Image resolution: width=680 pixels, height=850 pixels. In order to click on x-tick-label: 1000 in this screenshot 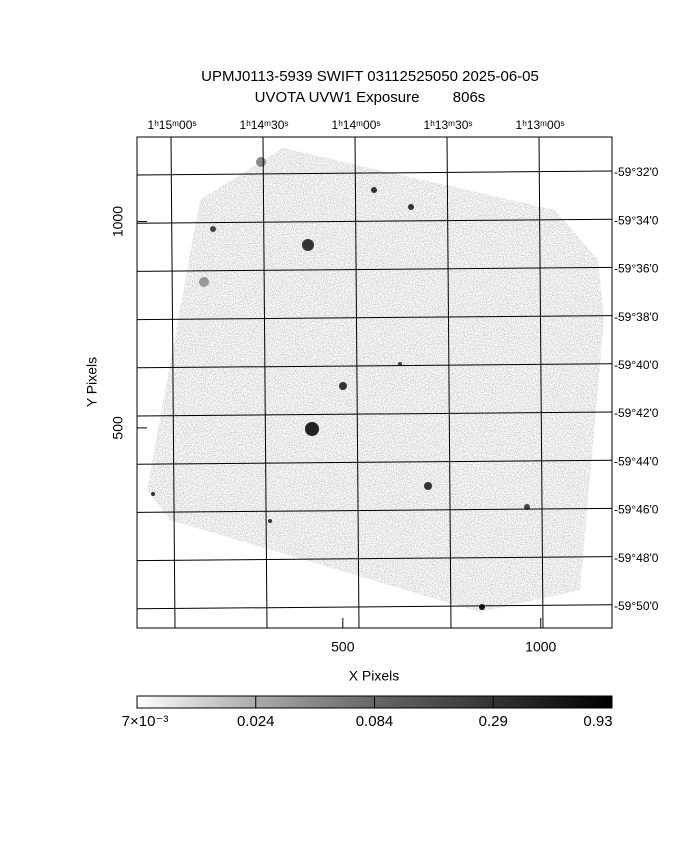, I will do `click(540, 647)`.